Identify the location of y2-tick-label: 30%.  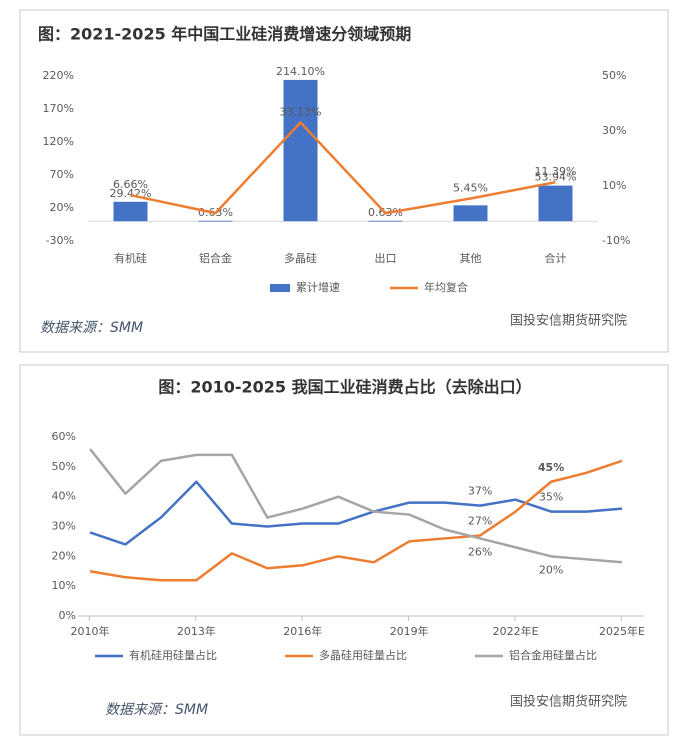
(614, 130).